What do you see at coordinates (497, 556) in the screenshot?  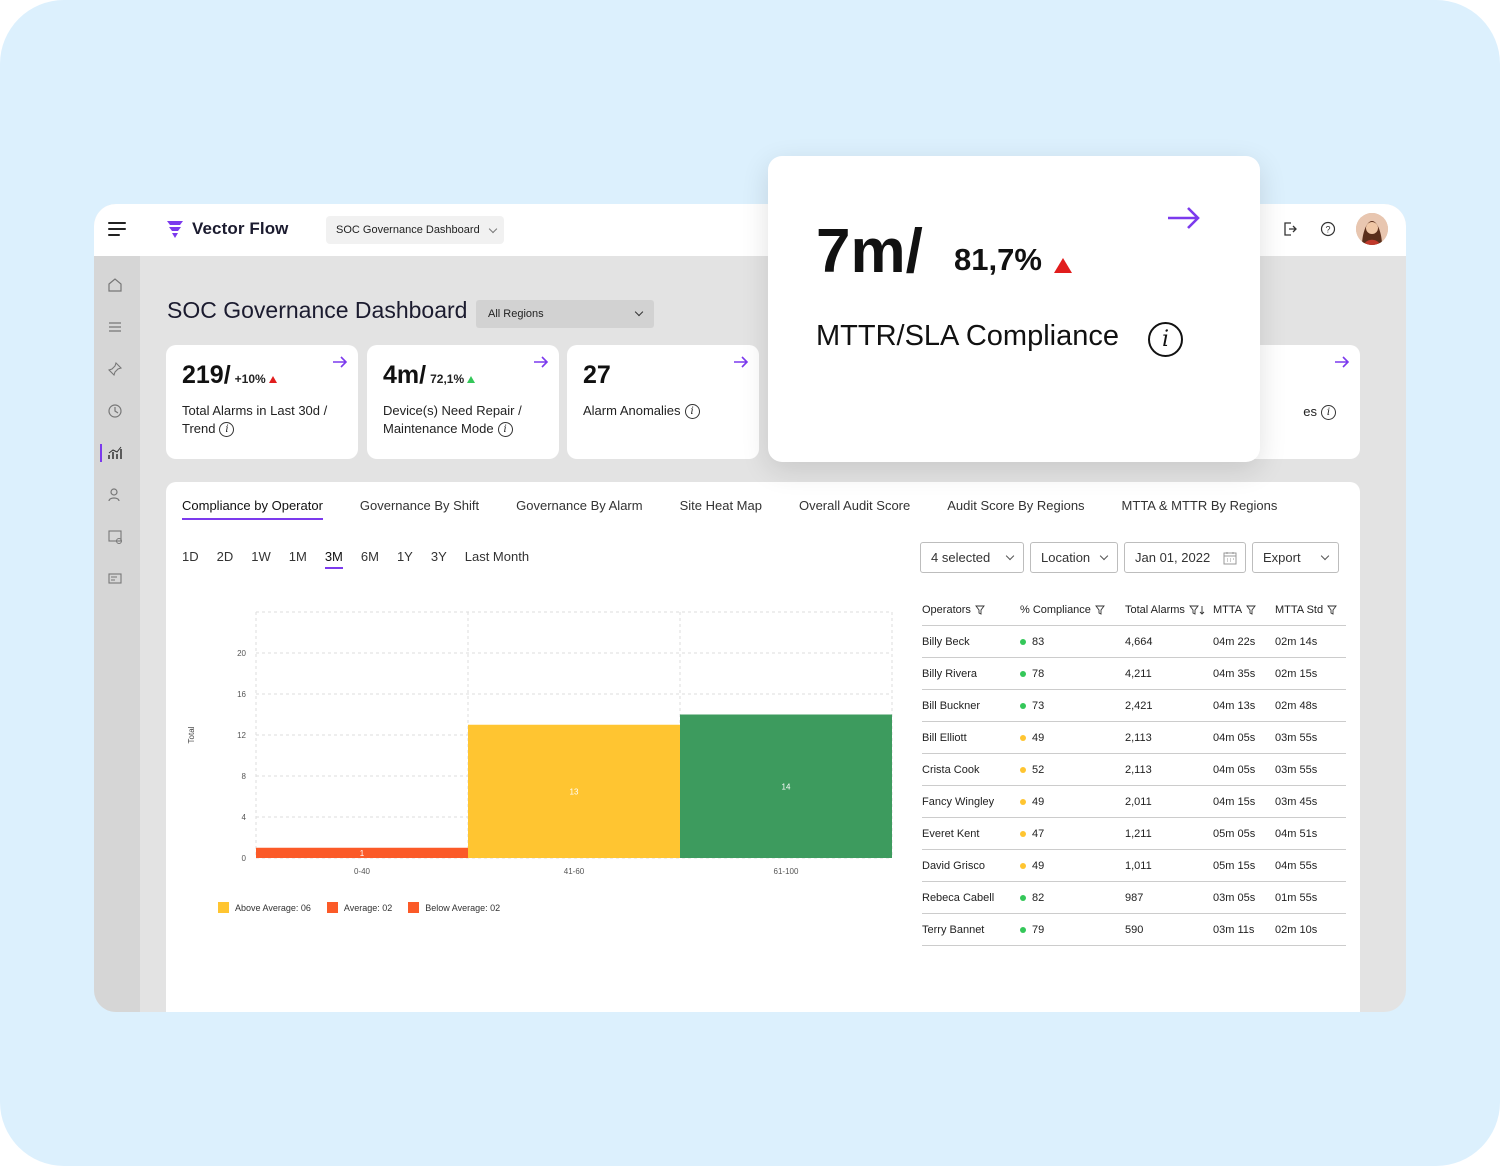 I see `range-last-month: Last Month` at bounding box center [497, 556].